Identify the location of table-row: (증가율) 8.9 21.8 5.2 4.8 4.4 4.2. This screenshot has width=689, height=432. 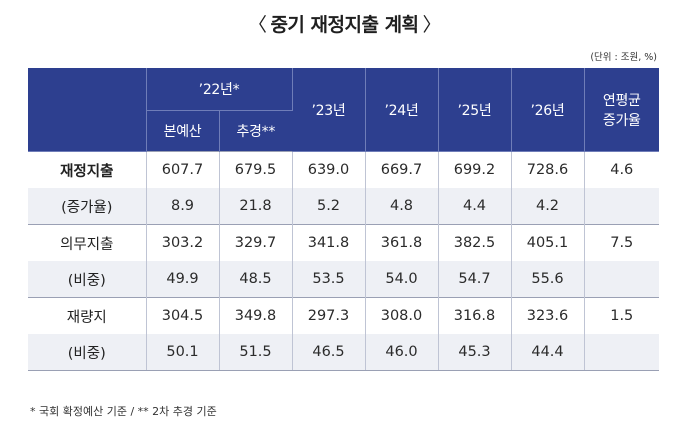
(343, 206).